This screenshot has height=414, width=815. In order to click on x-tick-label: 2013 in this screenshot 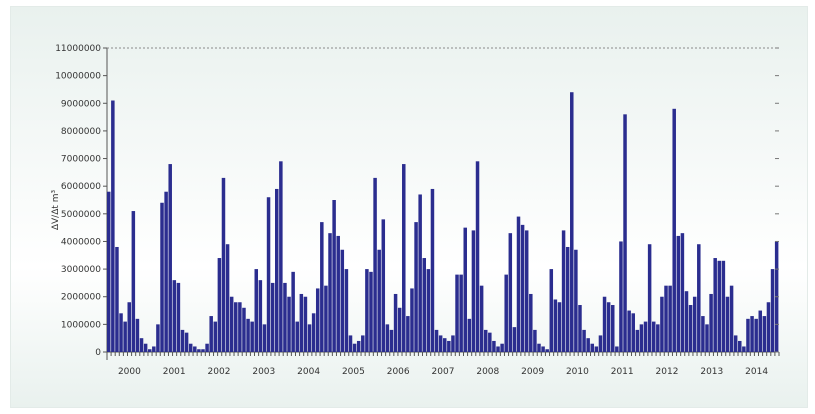, I will do `click(711, 372)`.